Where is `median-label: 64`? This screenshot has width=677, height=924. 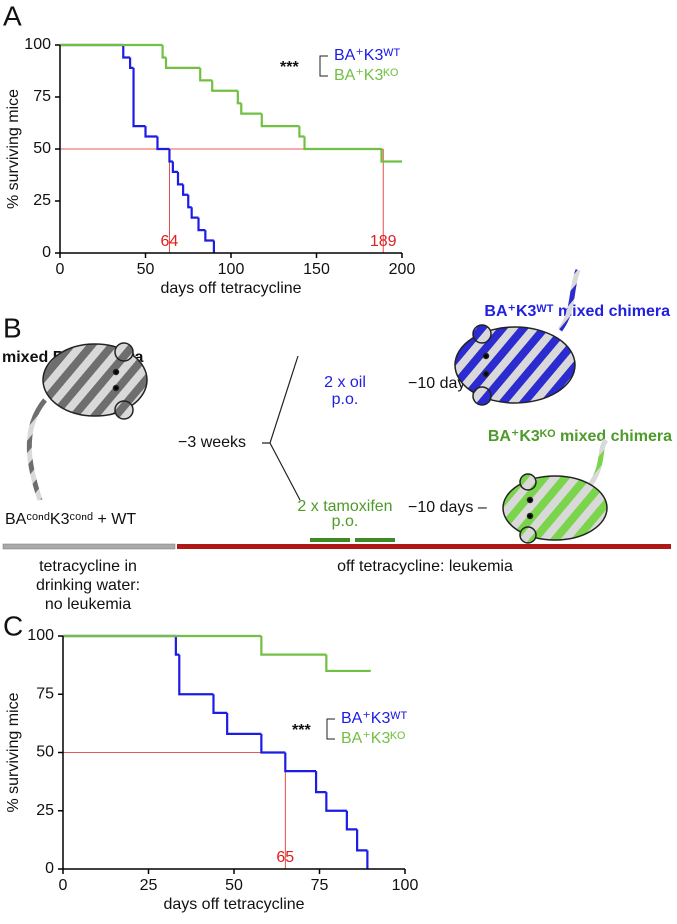
median-label: 64 is located at coordinates (170, 241).